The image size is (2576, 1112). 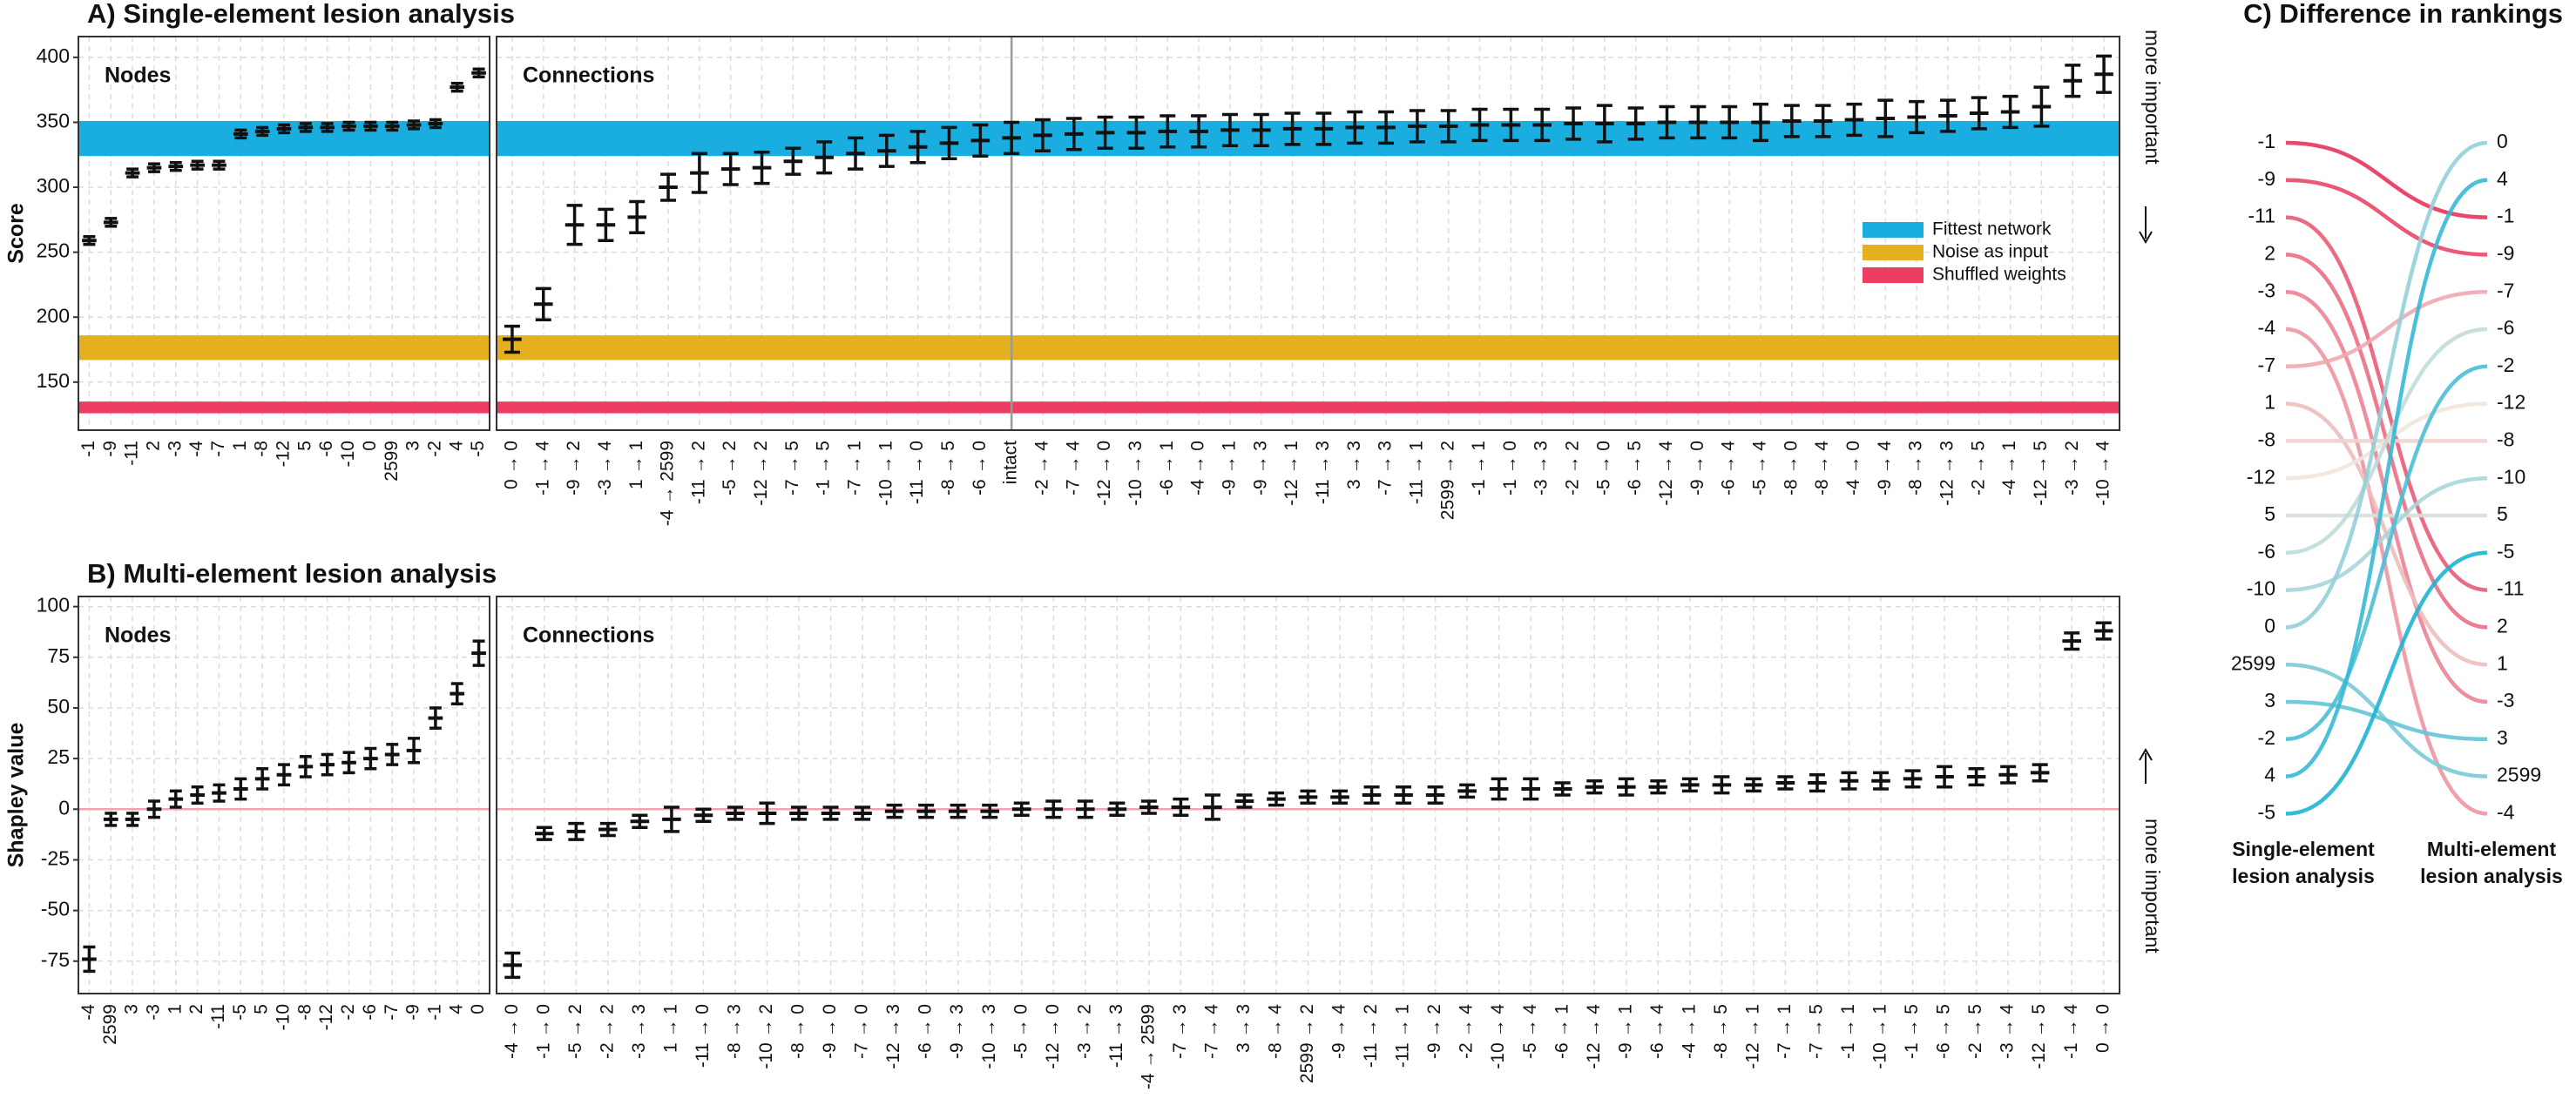 I want to click on x-tick-label: -2, so click(x=434, y=449).